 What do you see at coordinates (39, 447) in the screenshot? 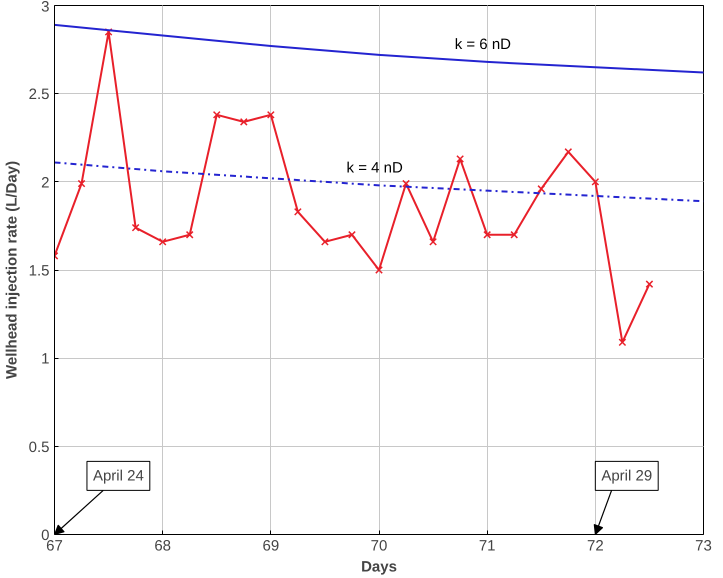
I see `y-tick-label: 0.5` at bounding box center [39, 447].